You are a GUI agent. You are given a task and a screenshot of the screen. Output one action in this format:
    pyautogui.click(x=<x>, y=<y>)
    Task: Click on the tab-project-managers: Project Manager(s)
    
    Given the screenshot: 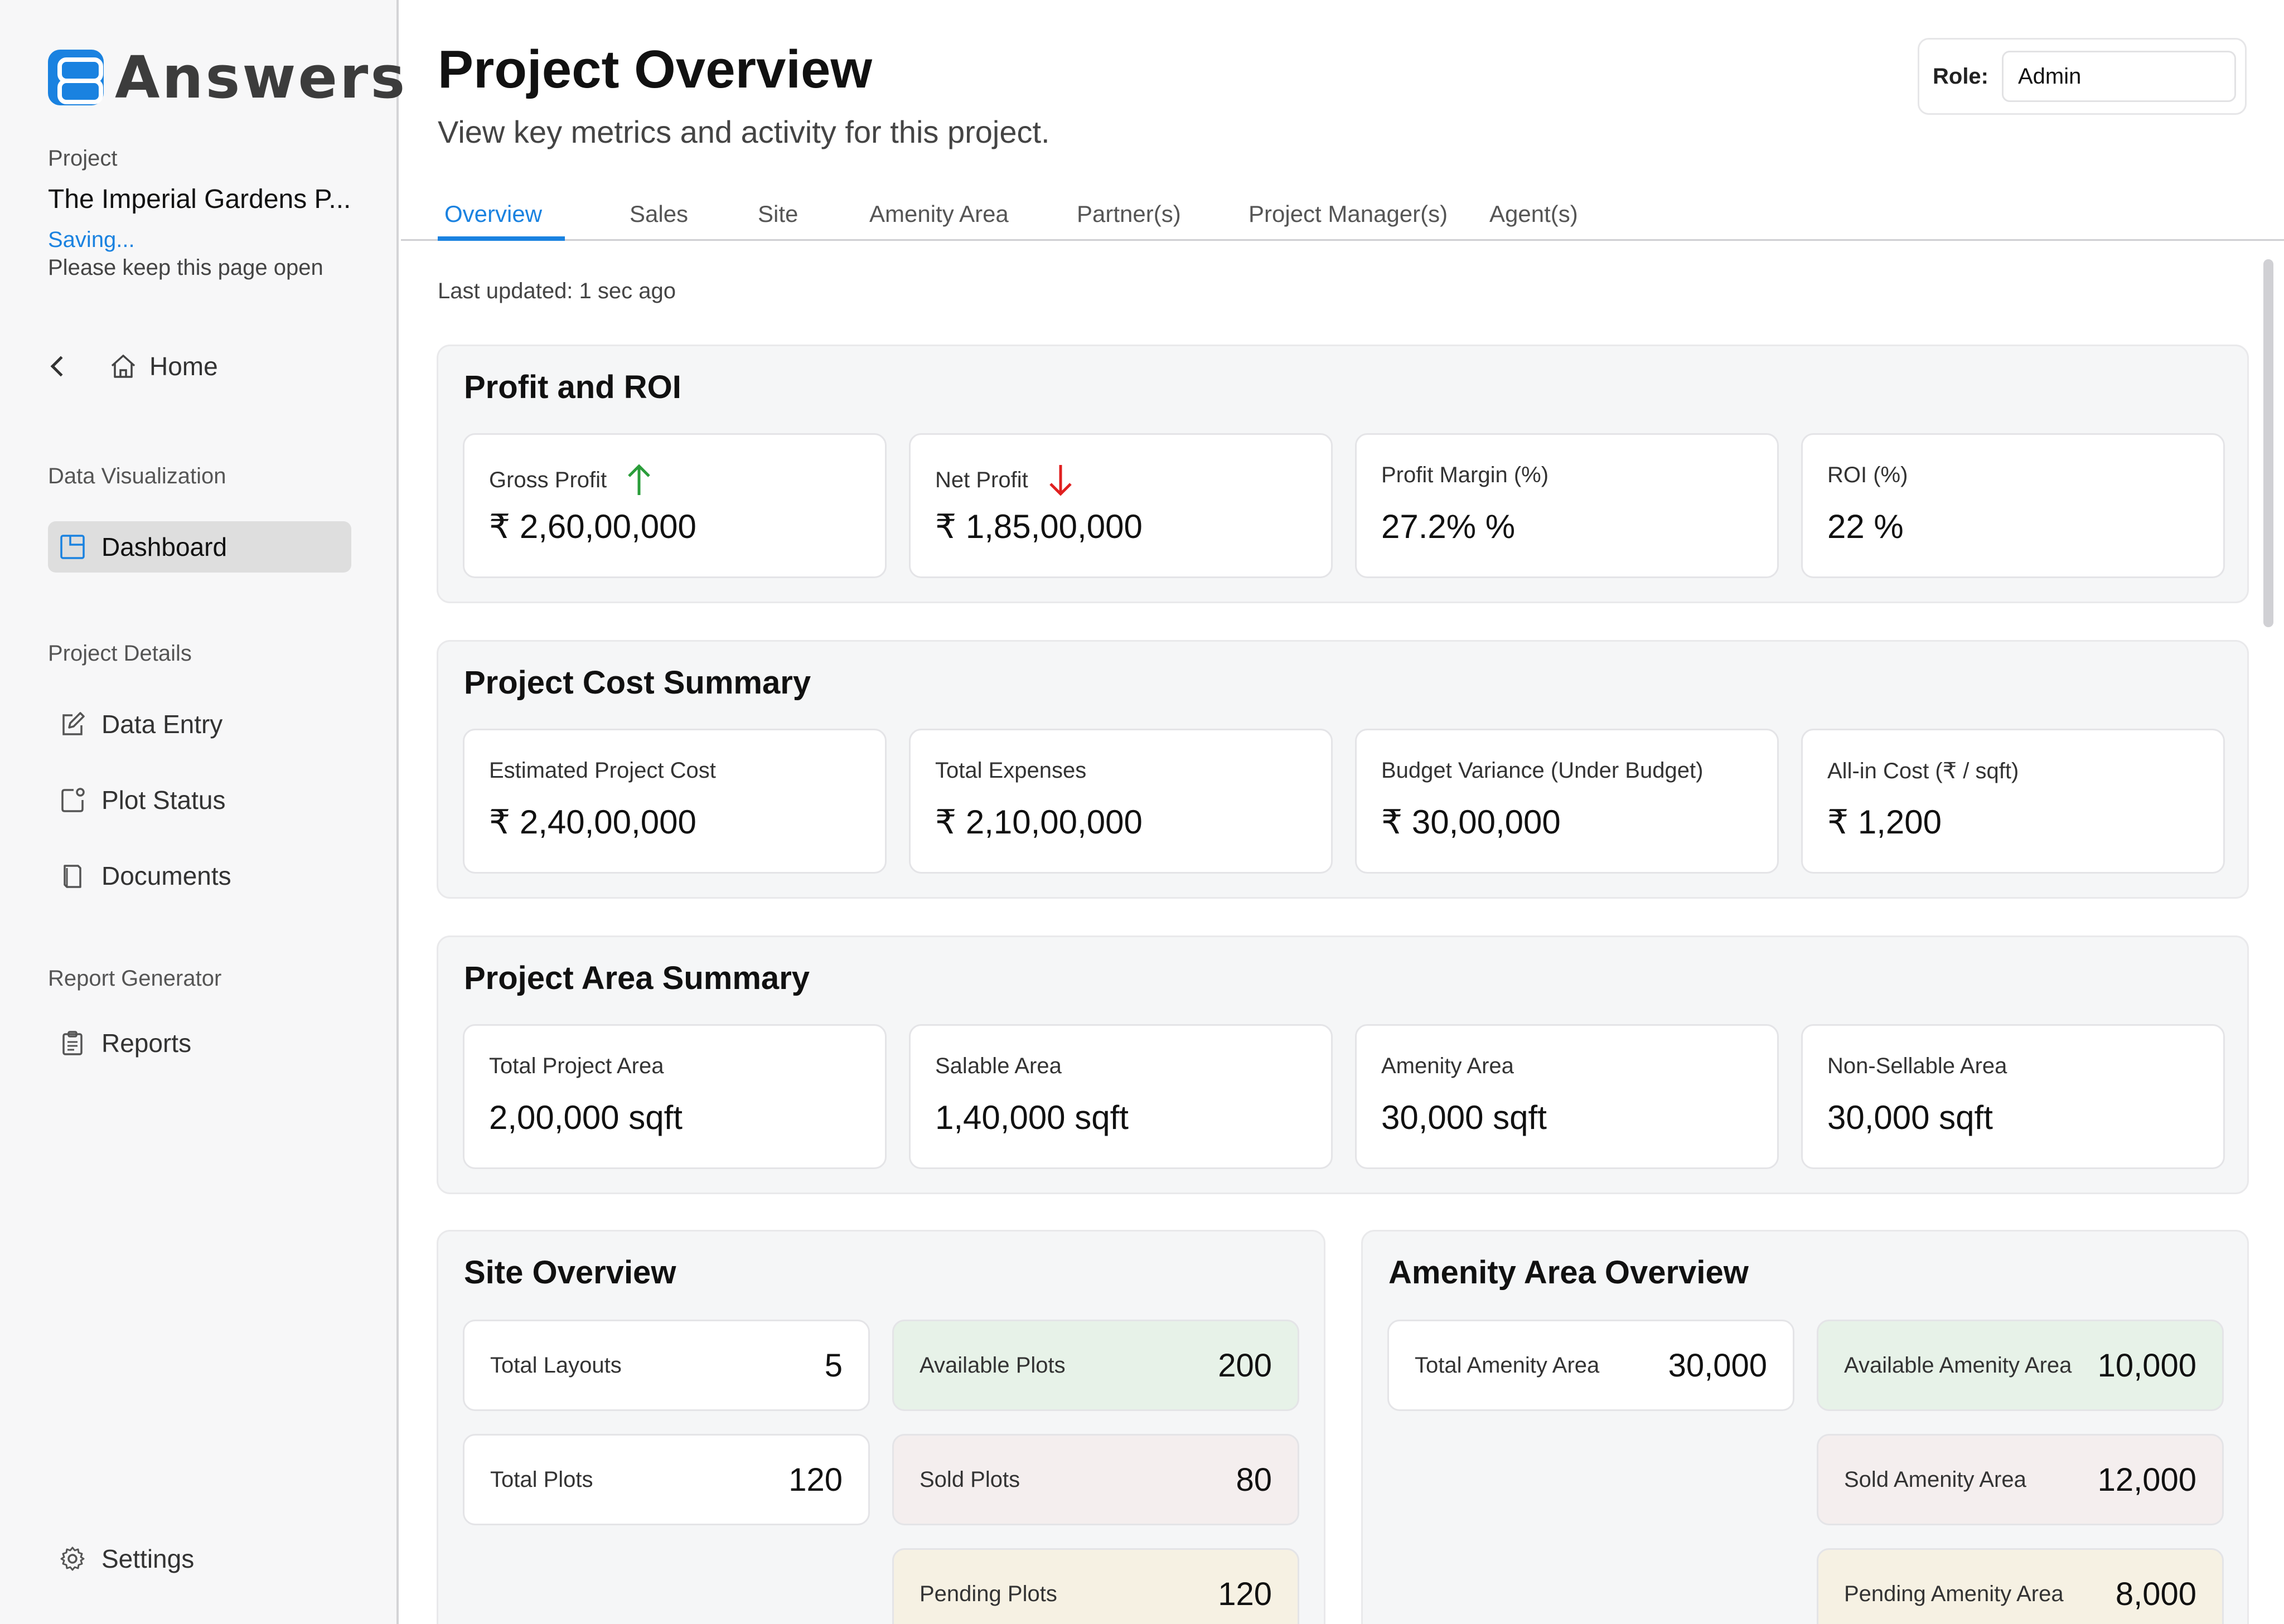 What is the action you would take?
    pyautogui.click(x=1348, y=214)
    